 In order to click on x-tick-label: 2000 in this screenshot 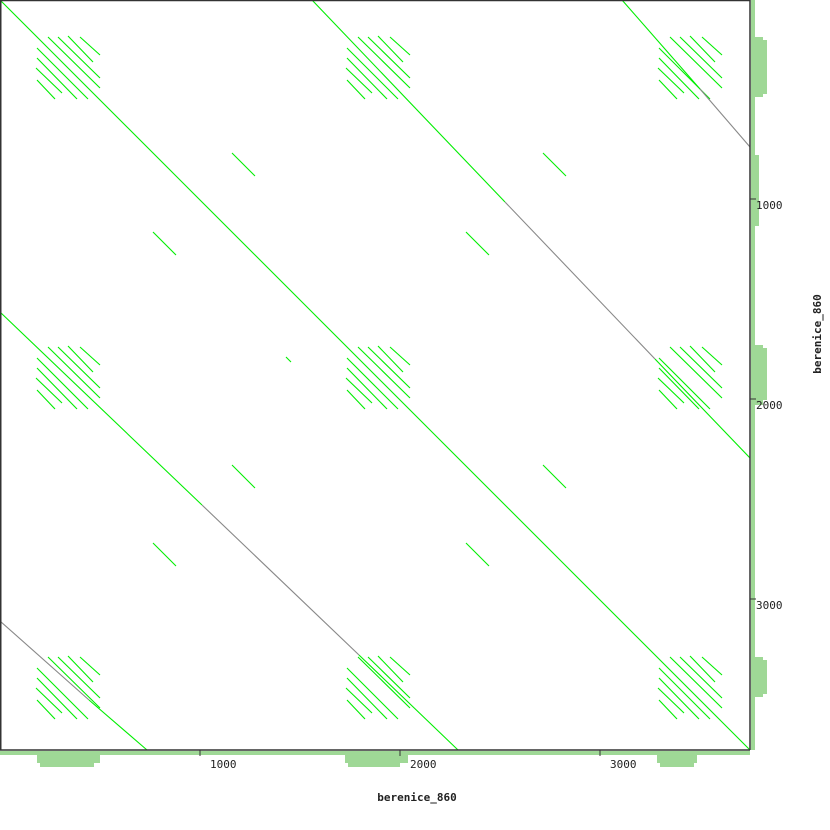, I will do `click(423, 764)`.